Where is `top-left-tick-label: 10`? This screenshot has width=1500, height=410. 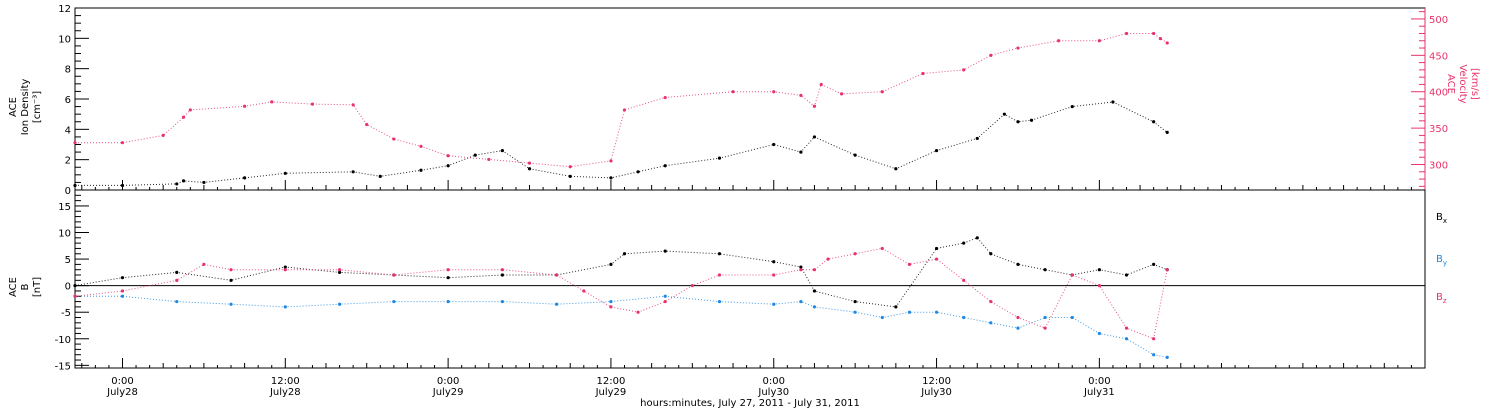 top-left-tick-label: 10 is located at coordinates (64, 39).